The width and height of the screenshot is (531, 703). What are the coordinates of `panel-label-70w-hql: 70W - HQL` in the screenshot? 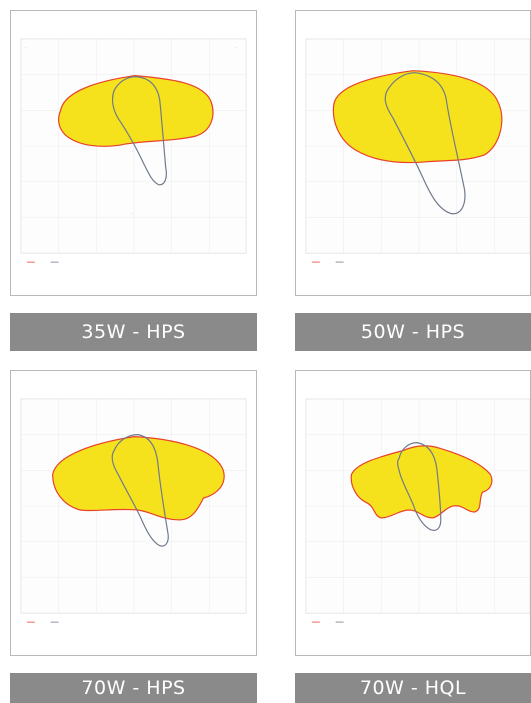 It's located at (413, 688).